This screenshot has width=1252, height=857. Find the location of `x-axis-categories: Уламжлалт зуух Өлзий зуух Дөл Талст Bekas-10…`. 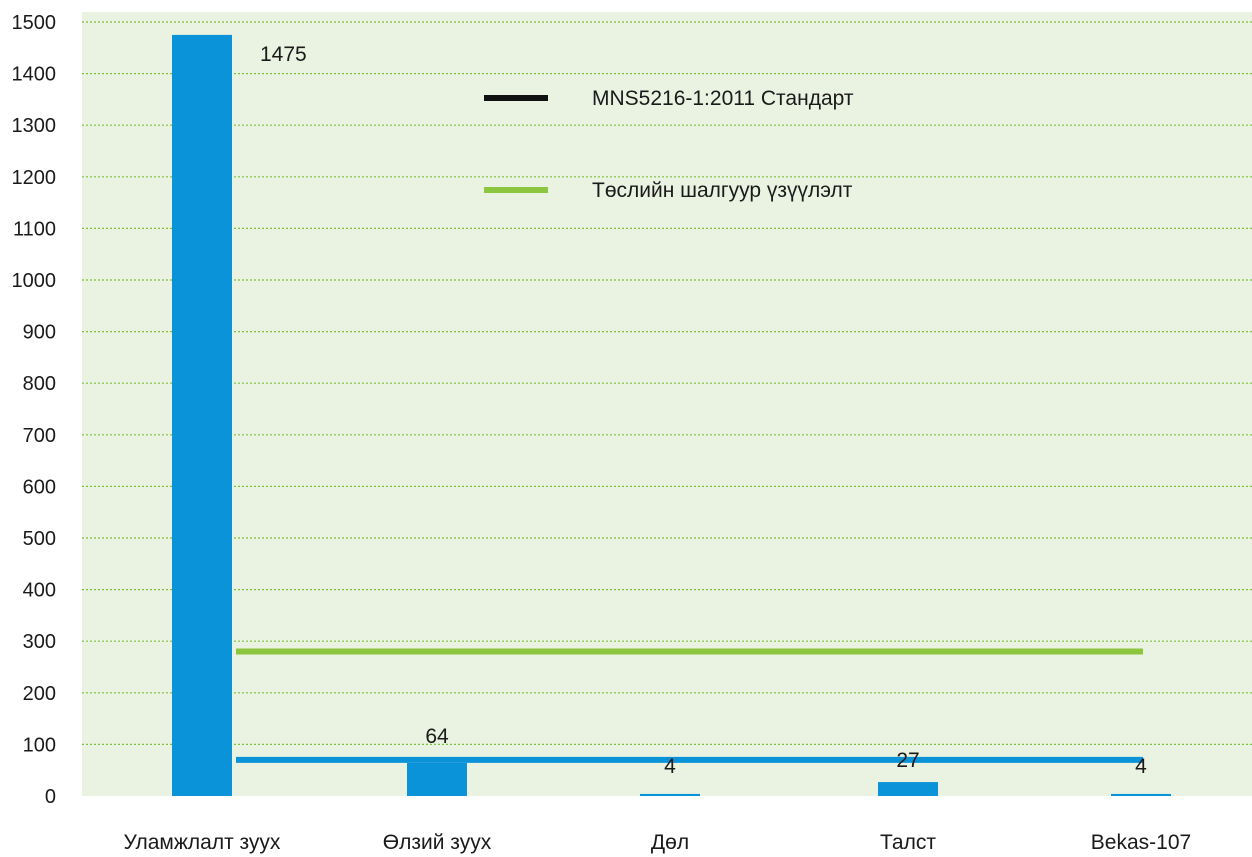

x-axis-categories: Уламжлалт зуух Өлзий зуух Дөл Талст Bekas-10… is located at coordinates (658, 842).